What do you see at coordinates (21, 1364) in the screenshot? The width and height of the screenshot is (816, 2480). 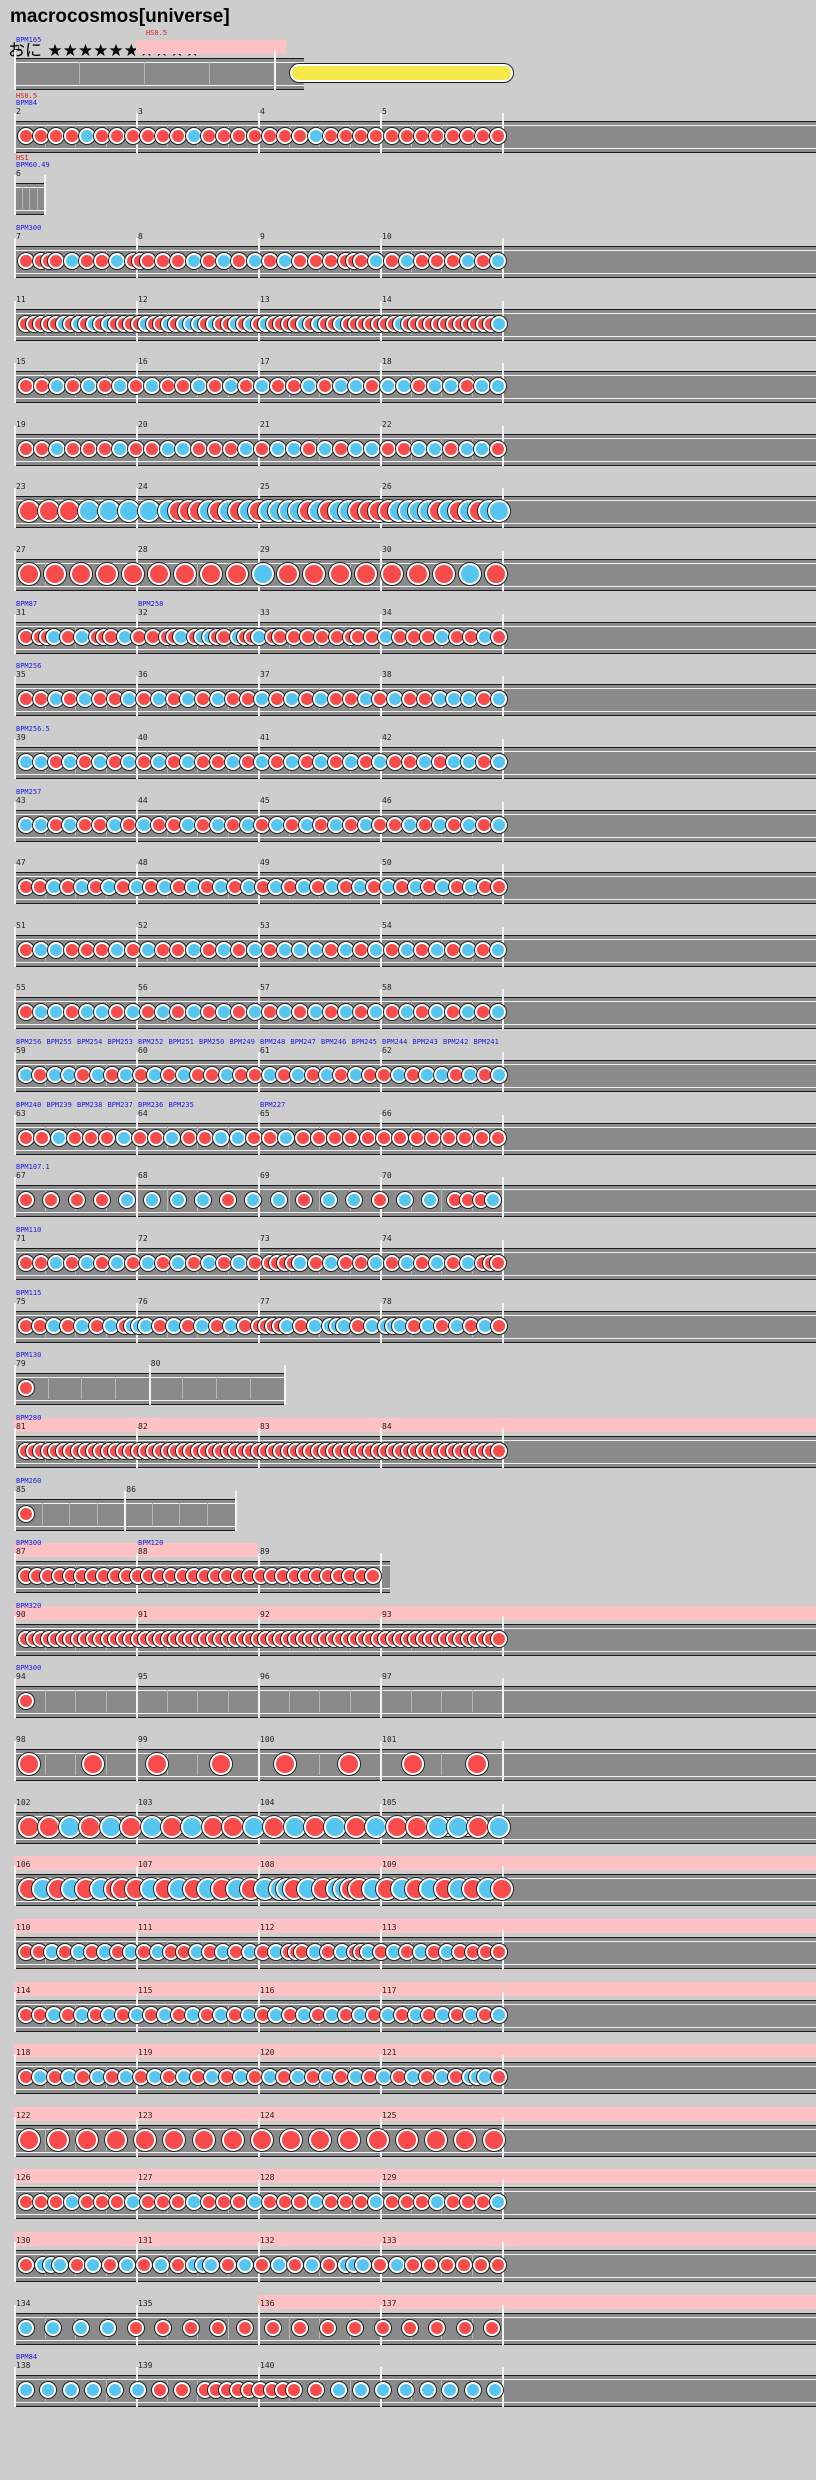 I see `measure-number: 79` at bounding box center [21, 1364].